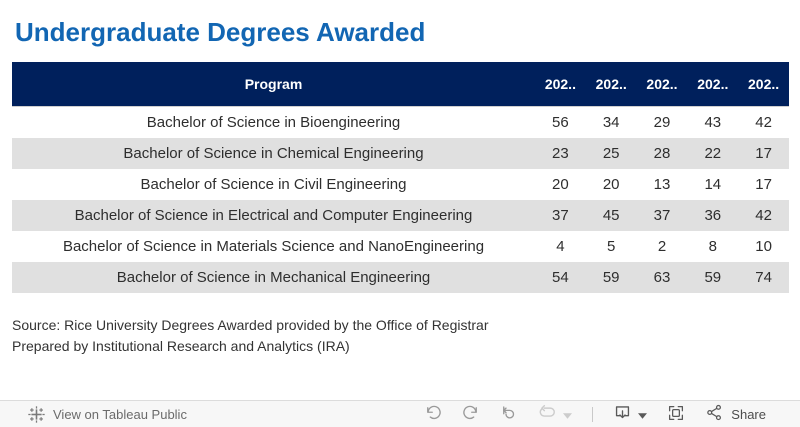 Image resolution: width=800 pixels, height=427 pixels. I want to click on redo-button, so click(471, 414).